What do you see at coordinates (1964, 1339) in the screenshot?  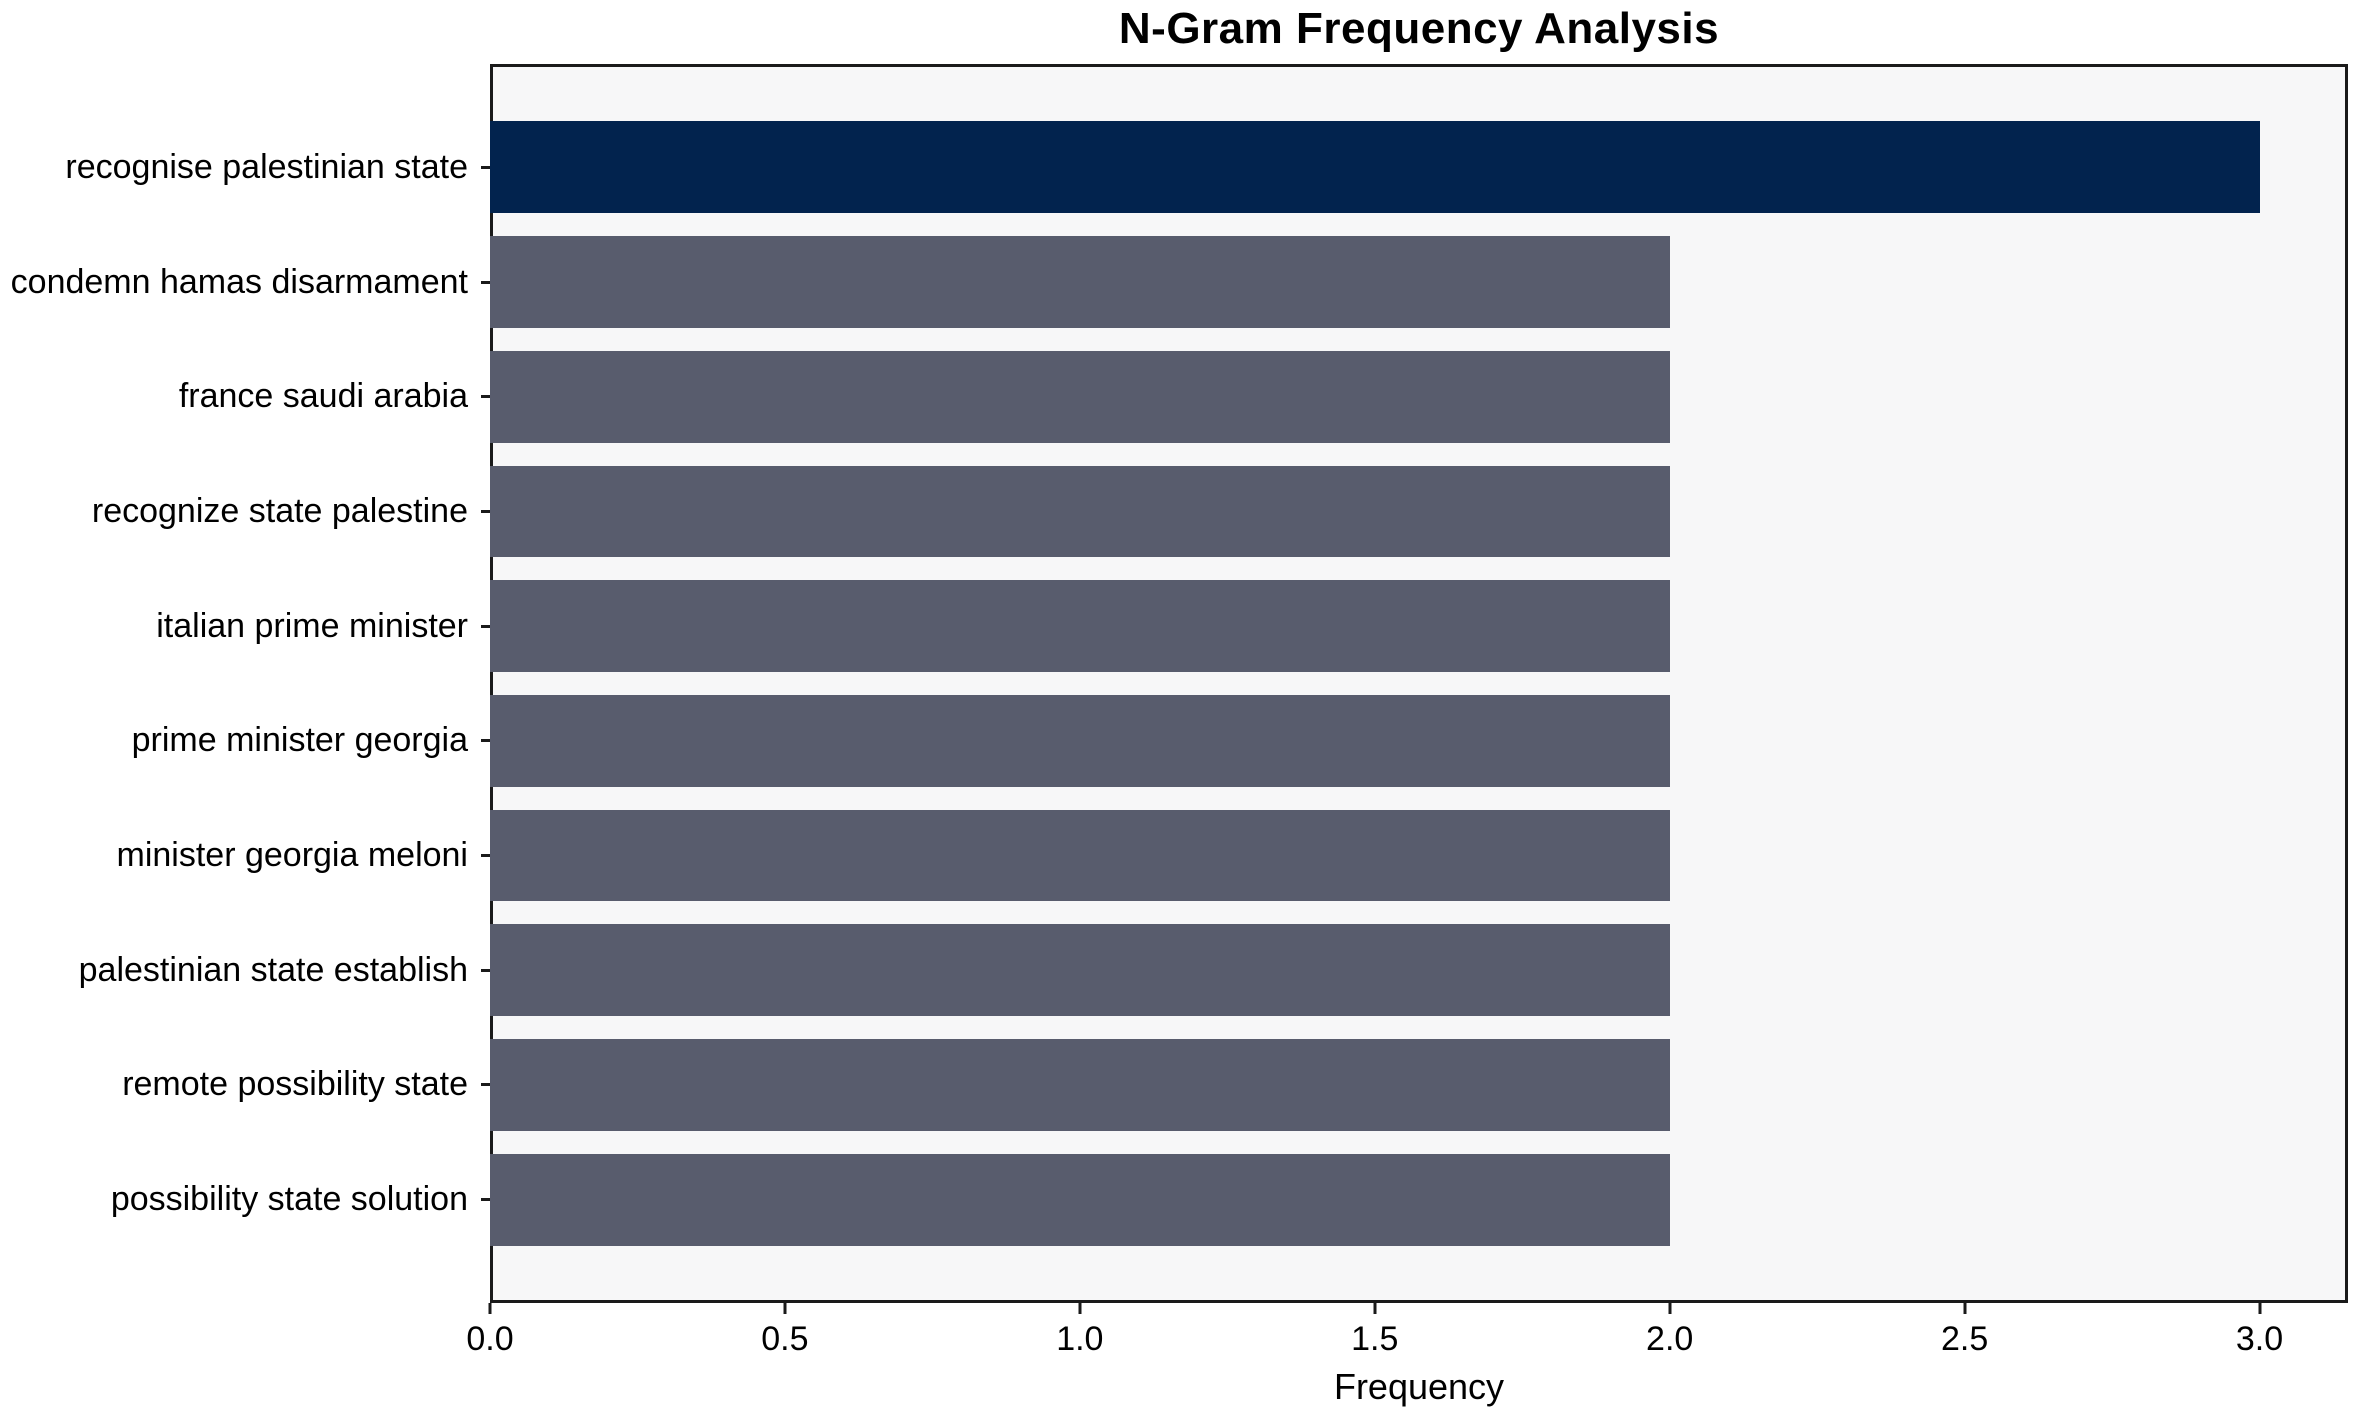 I see `x-tick-label: 2.5` at bounding box center [1964, 1339].